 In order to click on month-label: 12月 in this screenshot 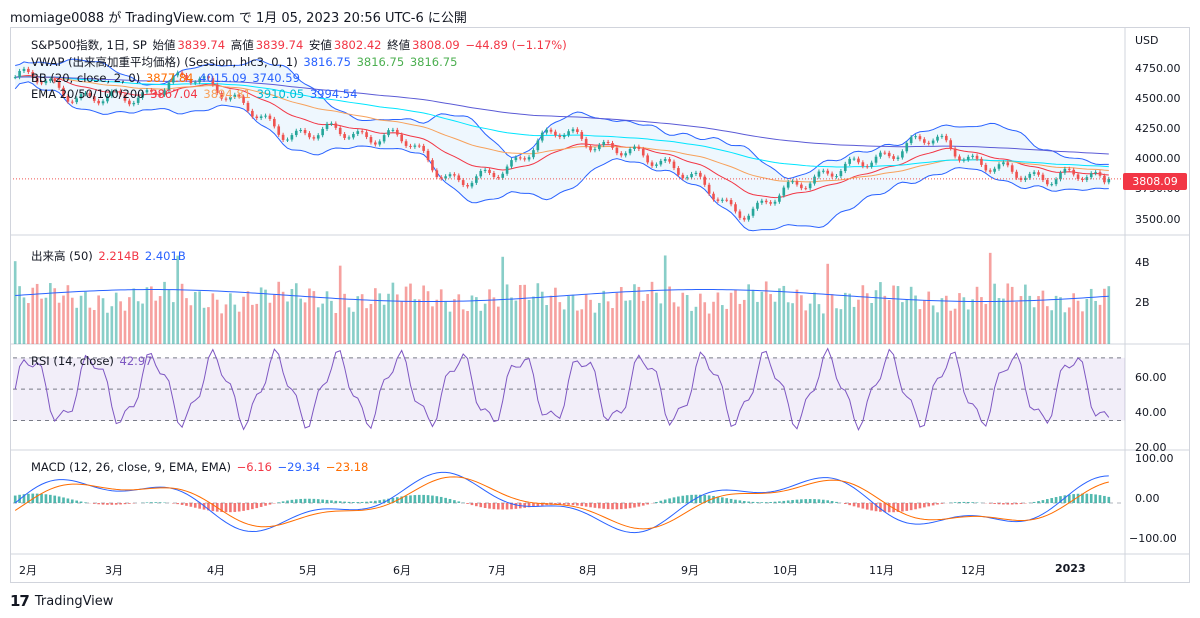, I will do `click(973, 570)`.